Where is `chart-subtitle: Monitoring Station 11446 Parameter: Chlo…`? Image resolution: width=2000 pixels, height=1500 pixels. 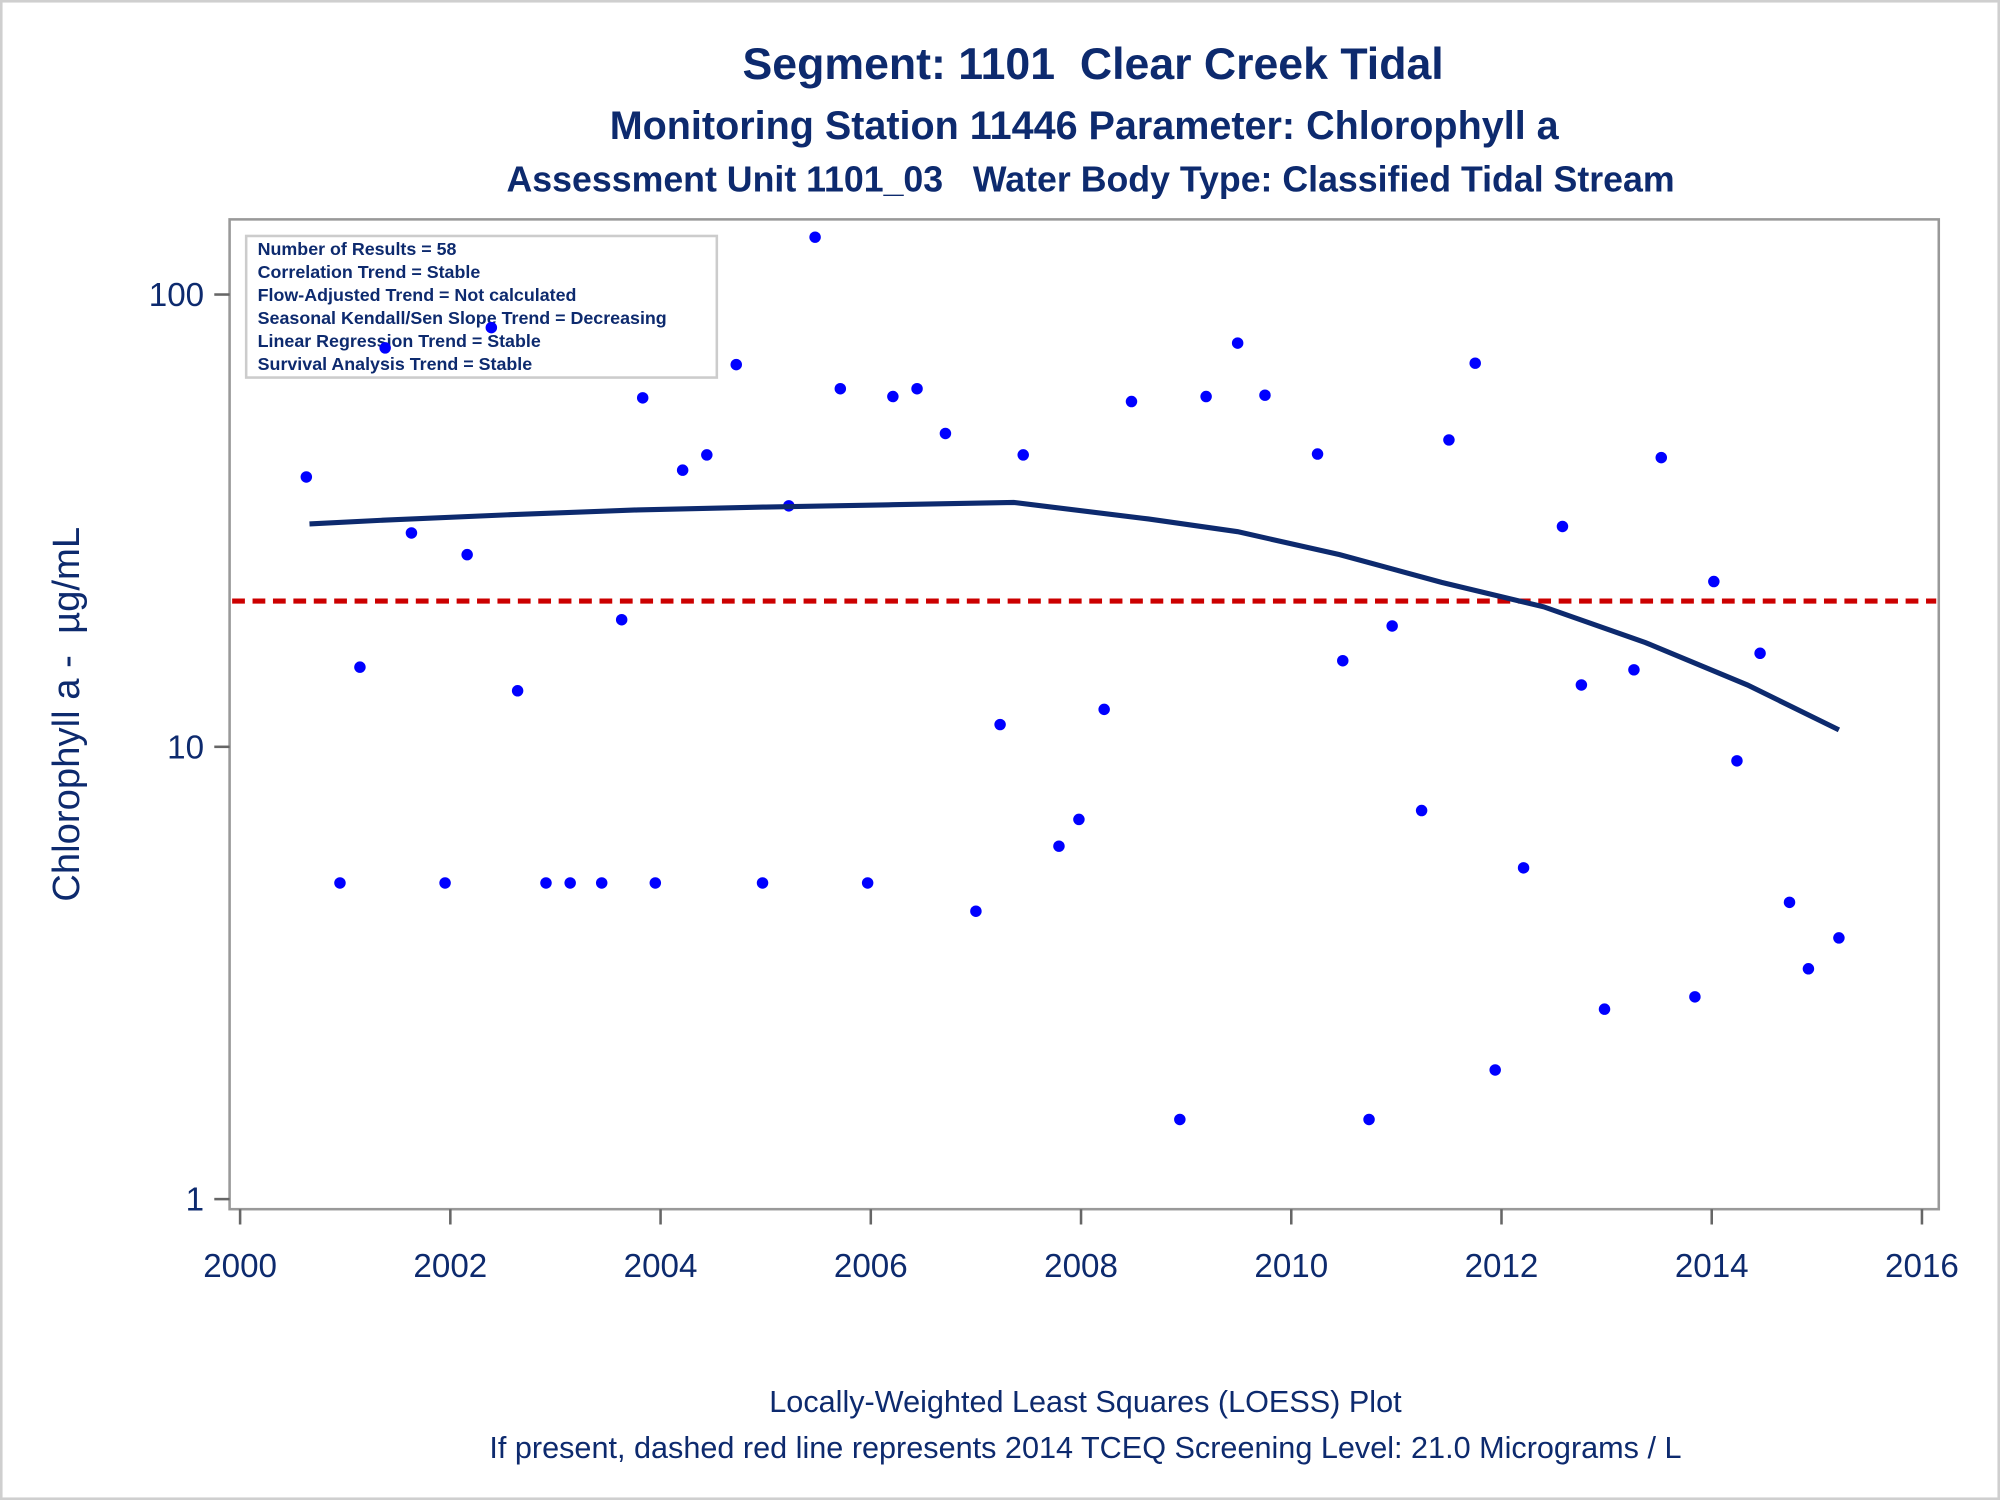 chart-subtitle: Monitoring Station 11446 Parameter: Chlo… is located at coordinates (1085, 126).